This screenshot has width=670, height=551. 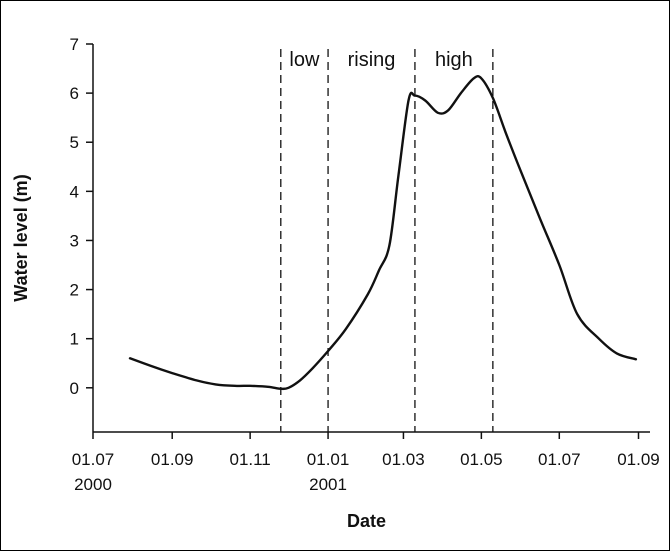 I want to click on x-tick-label: 01.11, so click(x=249, y=459).